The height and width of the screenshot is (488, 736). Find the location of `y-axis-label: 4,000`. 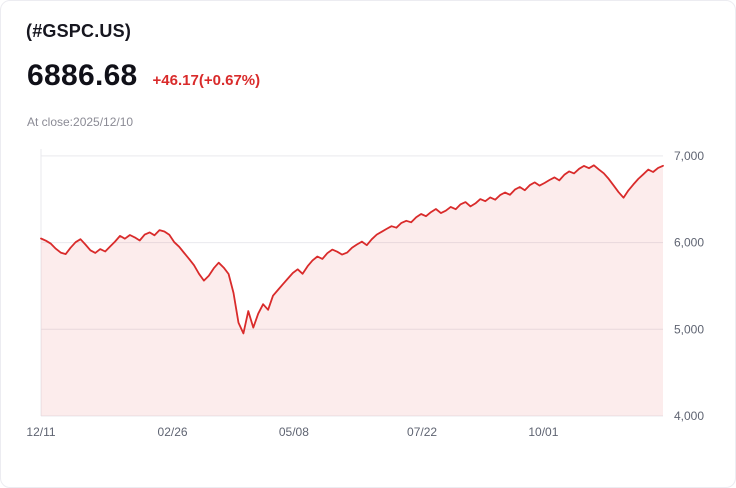

y-axis-label: 4,000 is located at coordinates (689, 416).